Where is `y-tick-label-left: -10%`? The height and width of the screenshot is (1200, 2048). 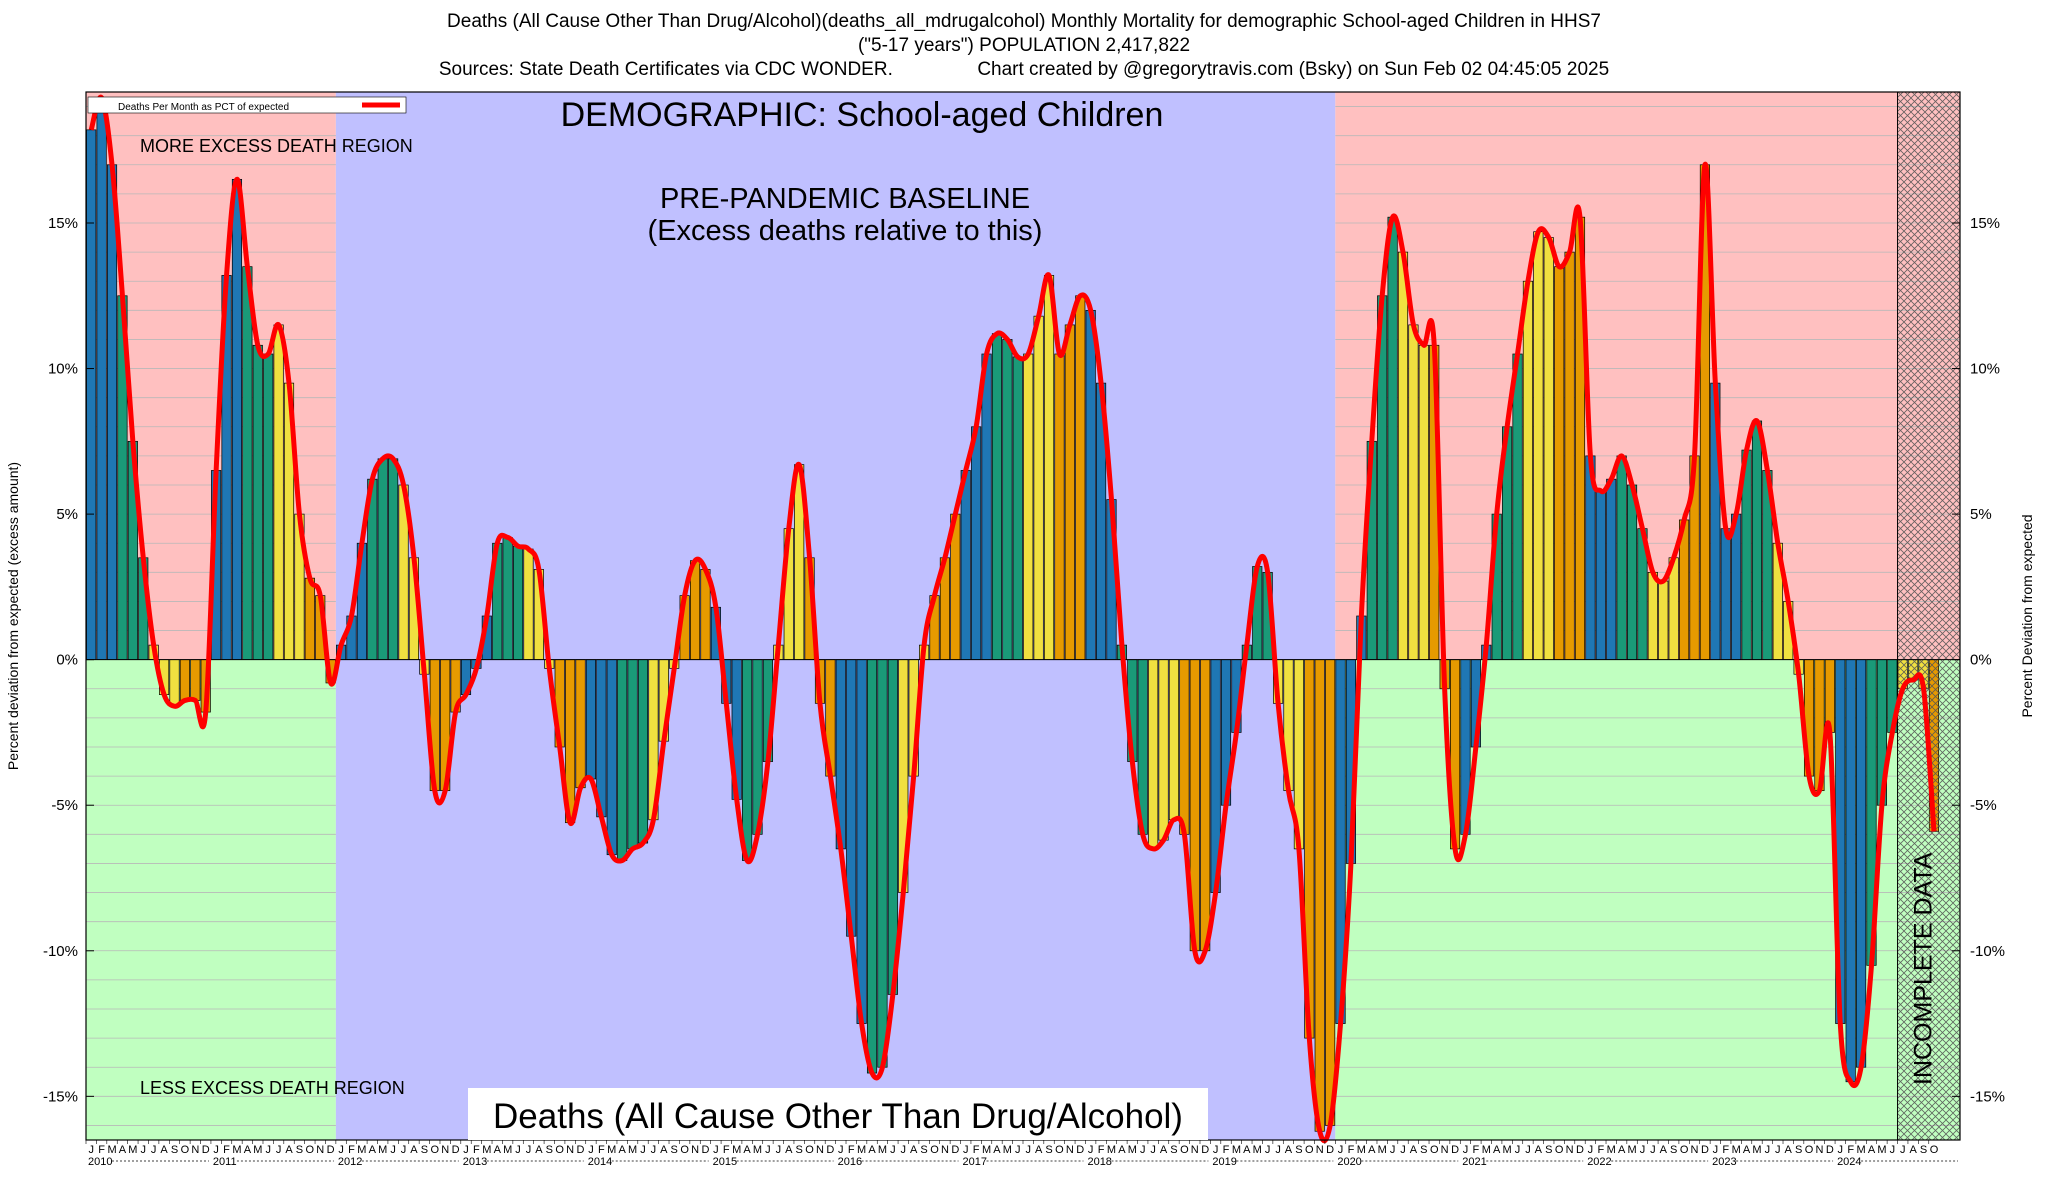 y-tick-label-left: -10% is located at coordinates (60, 951).